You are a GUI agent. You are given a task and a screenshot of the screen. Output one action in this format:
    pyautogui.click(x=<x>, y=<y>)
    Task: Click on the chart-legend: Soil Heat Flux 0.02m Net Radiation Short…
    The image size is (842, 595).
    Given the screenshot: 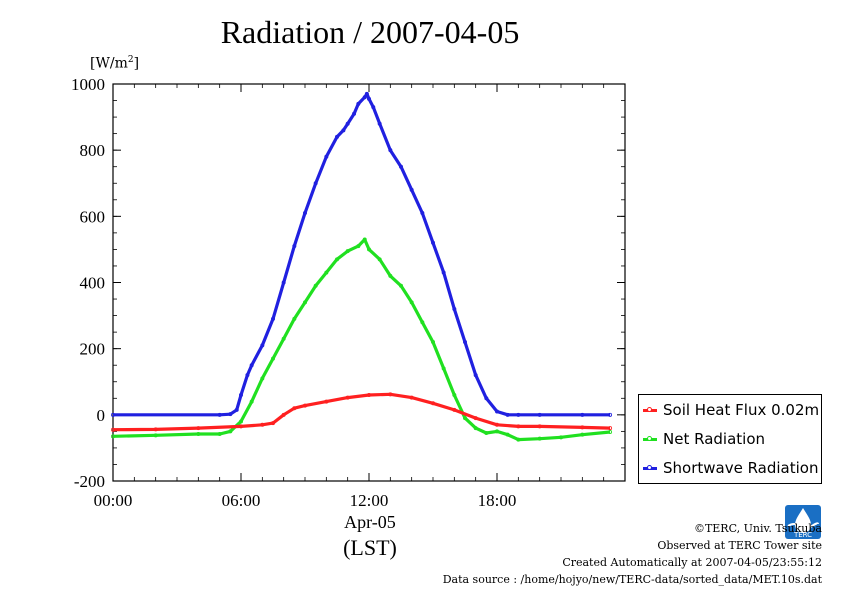 What is the action you would take?
    pyautogui.click(x=730, y=439)
    